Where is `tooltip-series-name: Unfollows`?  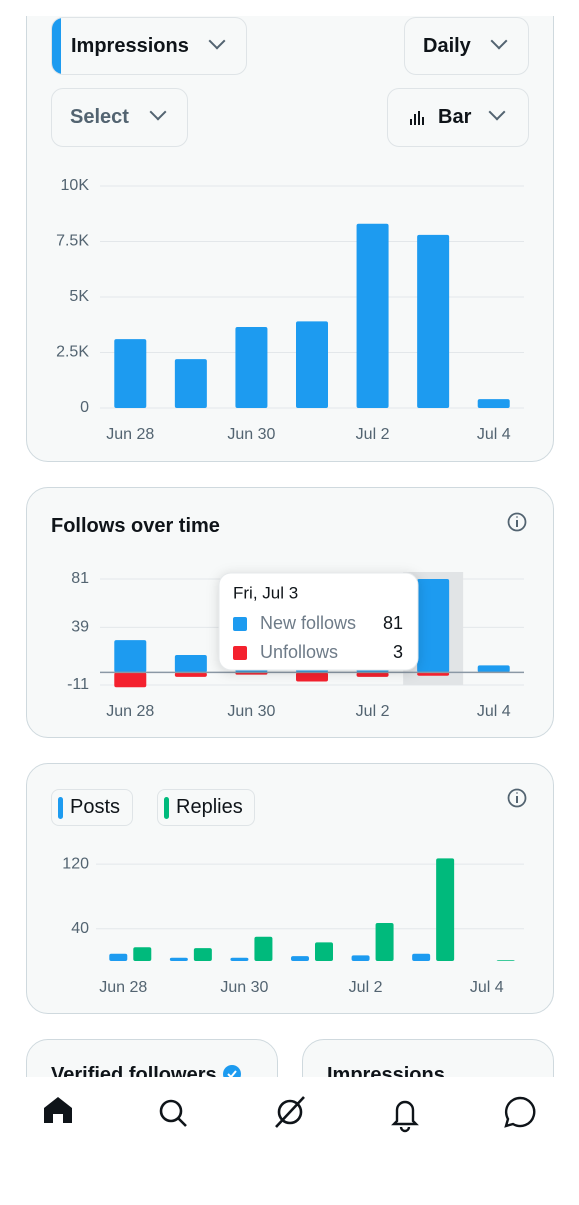 tooltip-series-name: Unfollows is located at coordinates (299, 652).